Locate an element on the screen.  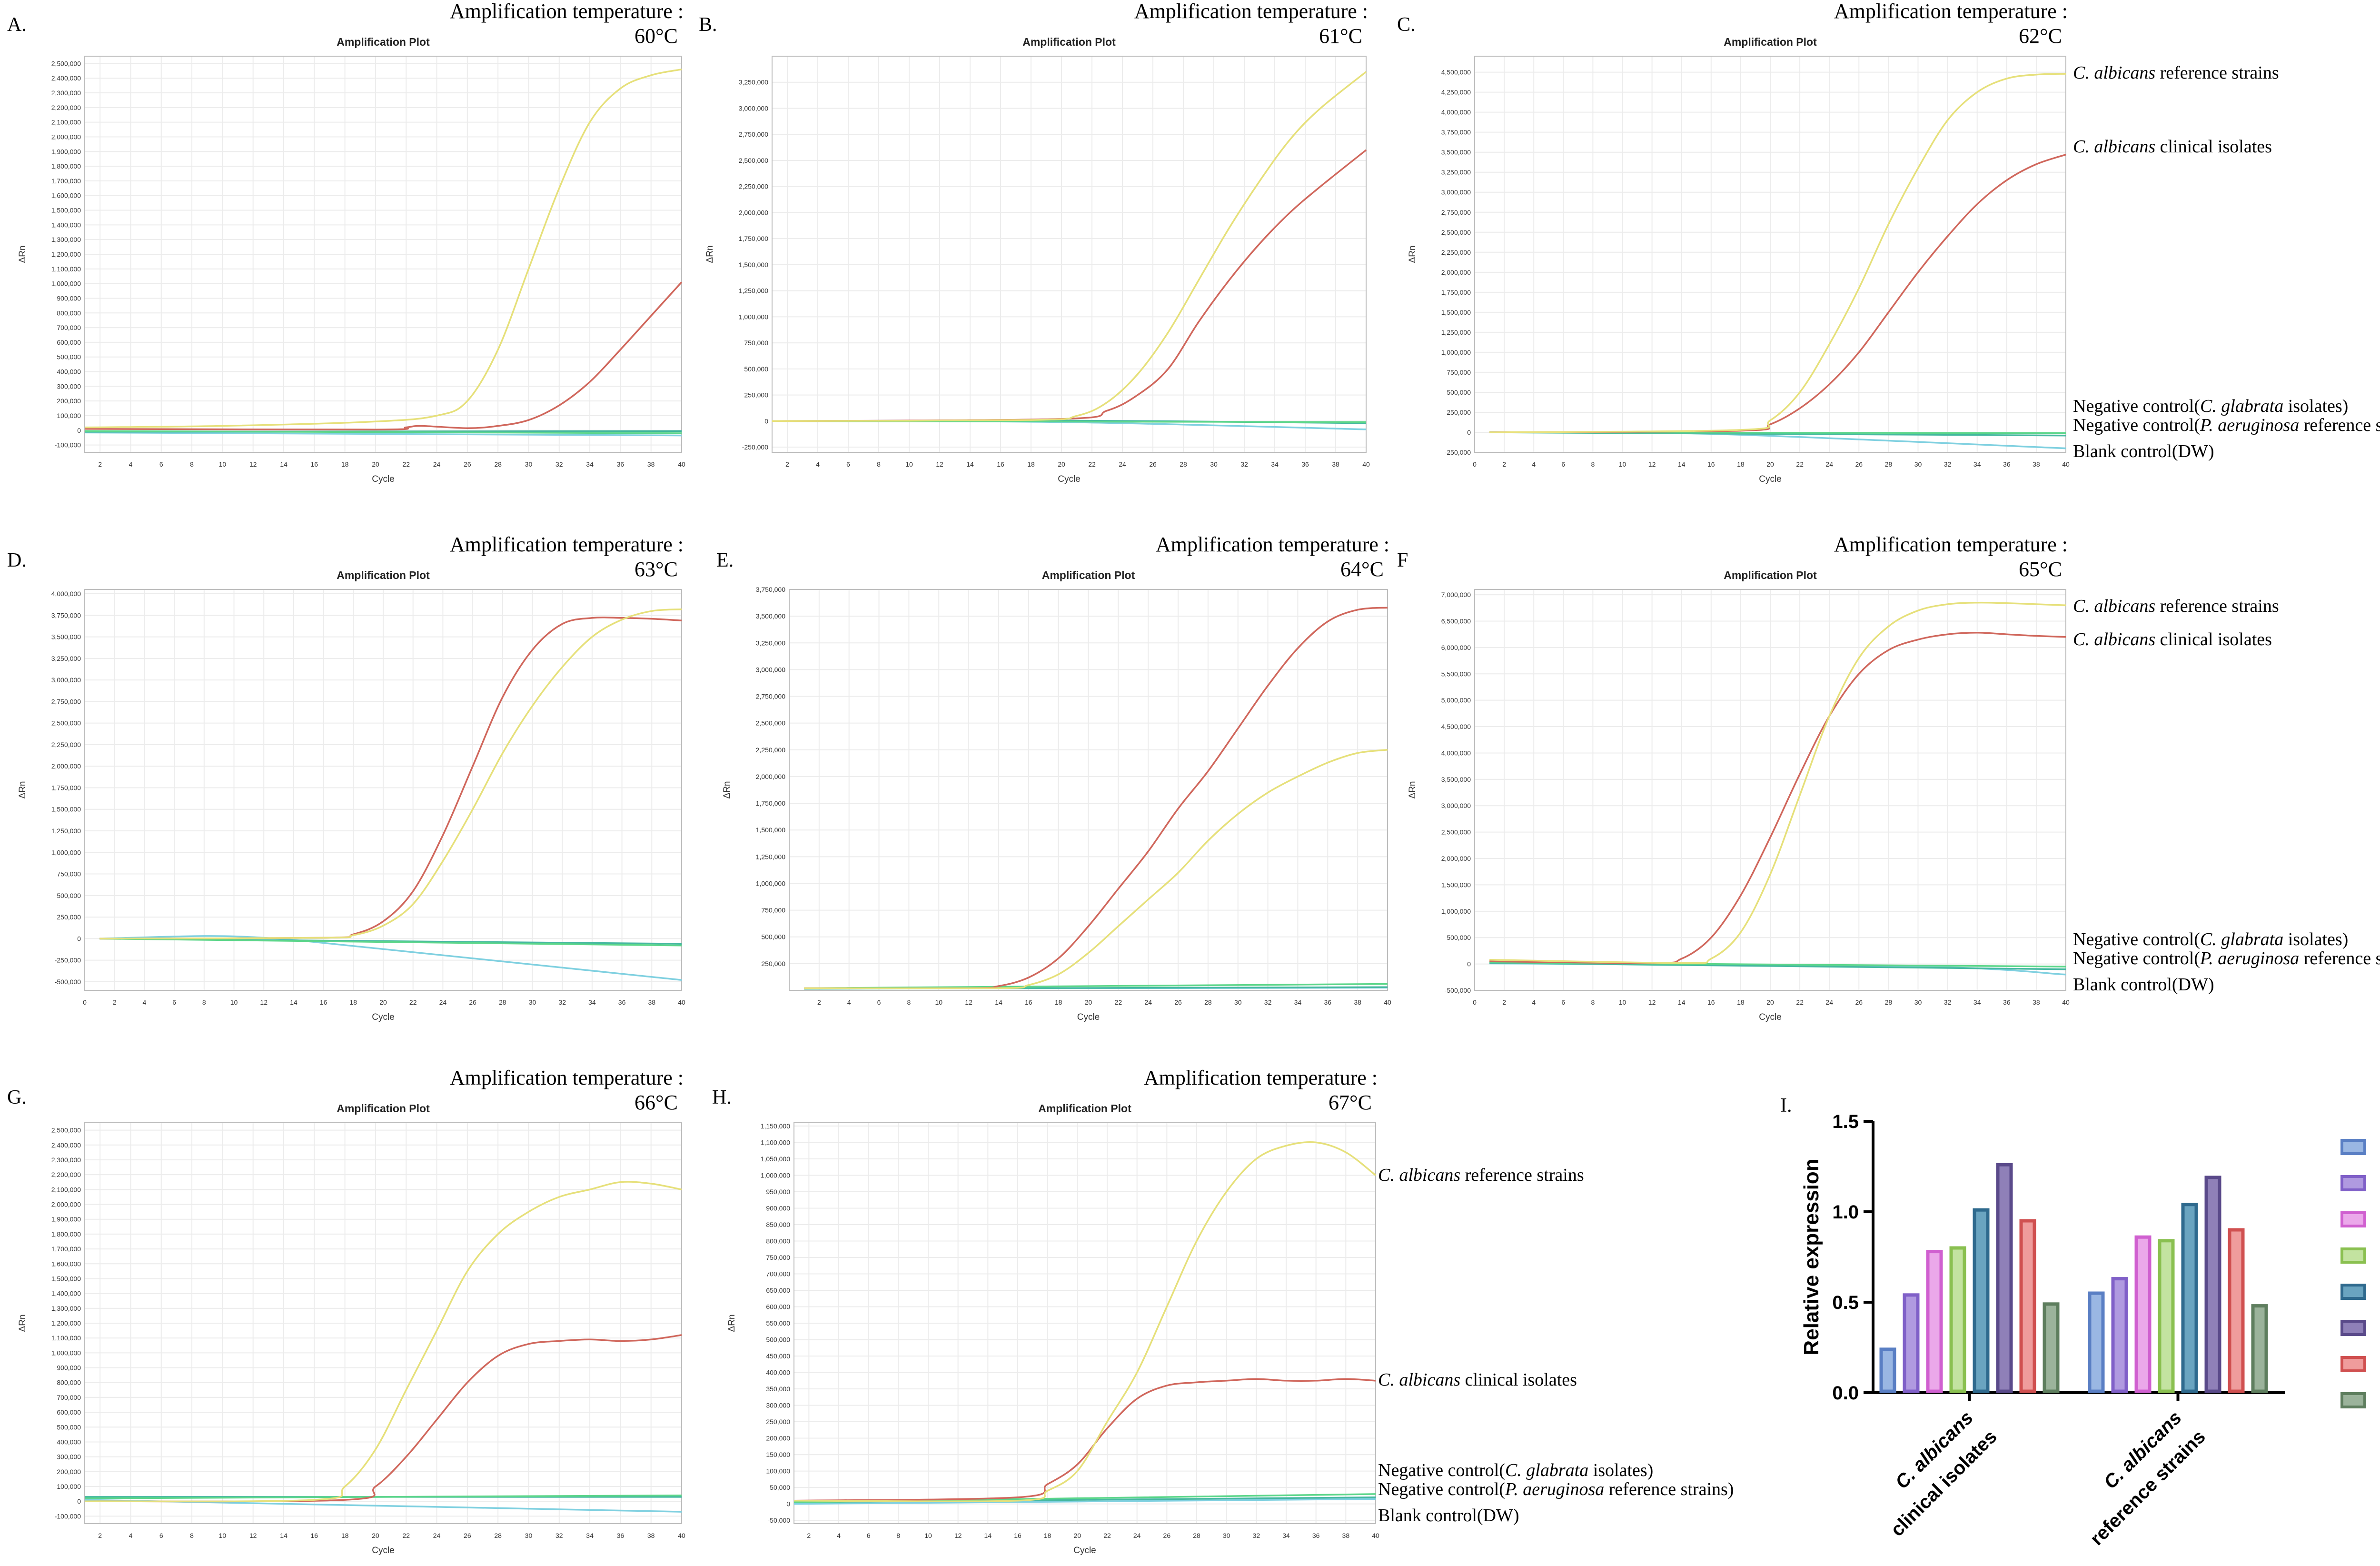
curve-label-part: clinical isolates is located at coordinates (1518, 1380).